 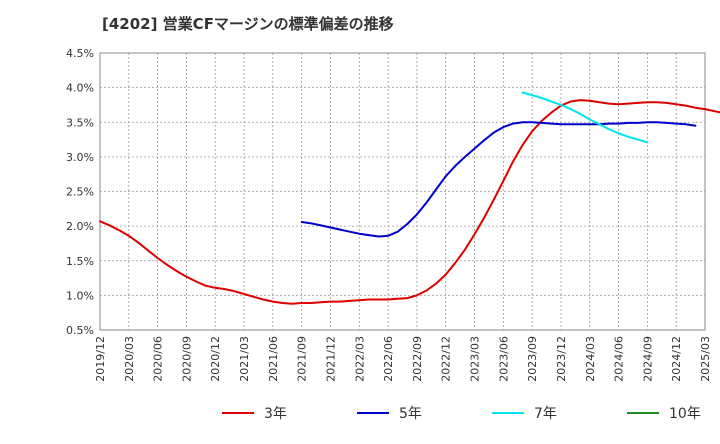 I want to click on legend: 3年 5年 7年 10年, so click(x=461, y=414).